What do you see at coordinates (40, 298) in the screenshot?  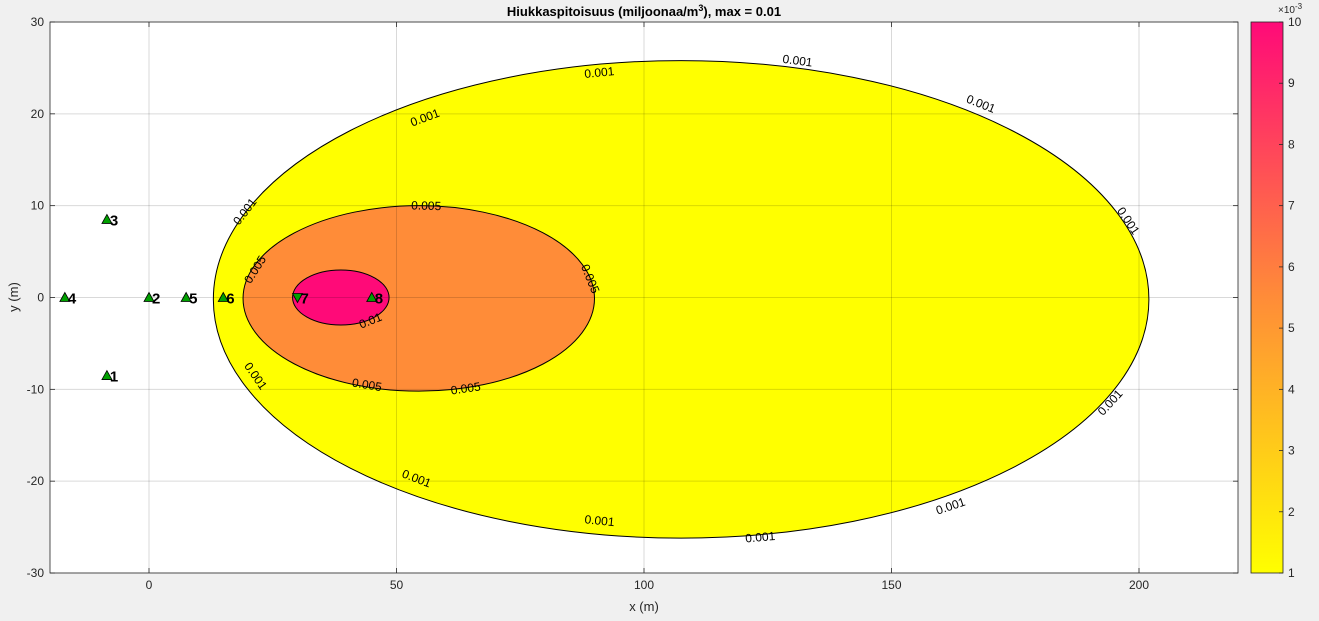 I see `y-tick-label-3: 0` at bounding box center [40, 298].